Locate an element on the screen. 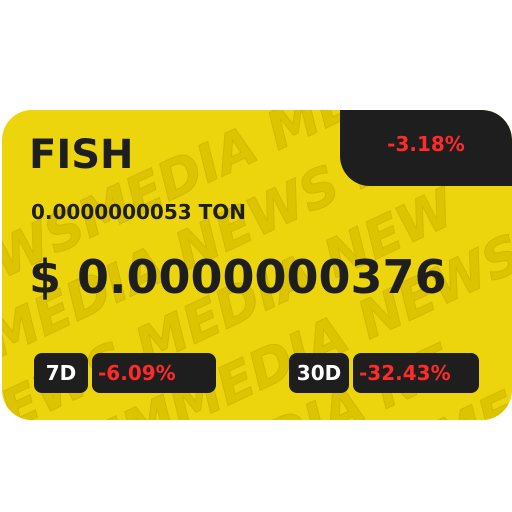  change-30d-stat: 30D -32.43% is located at coordinates (384, 373).